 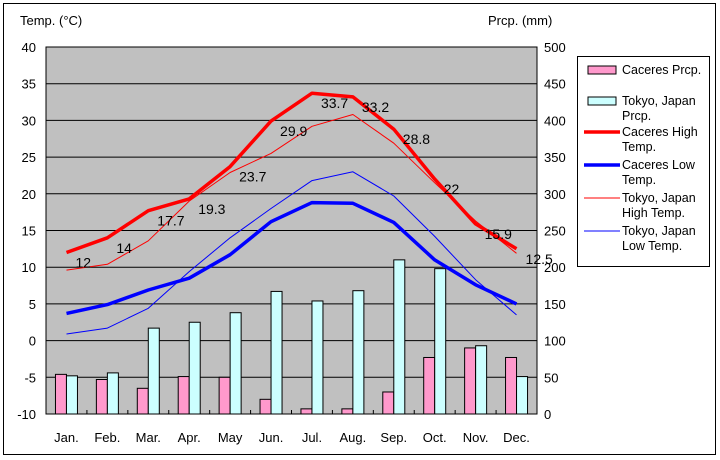 What do you see at coordinates (252, 177) in the screenshot?
I see `data-label: 23.7` at bounding box center [252, 177].